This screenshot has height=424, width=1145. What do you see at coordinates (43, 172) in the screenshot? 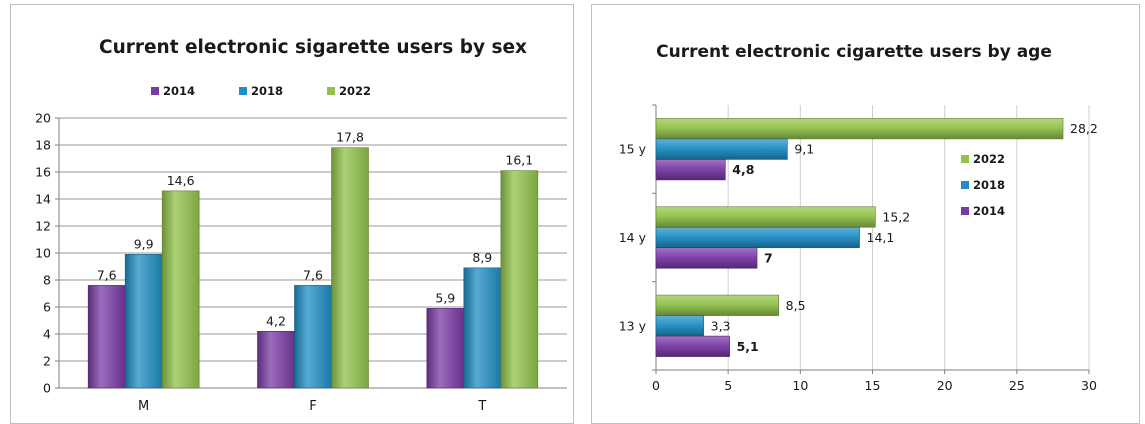
I see `y-tick-label: 16` at bounding box center [43, 172].